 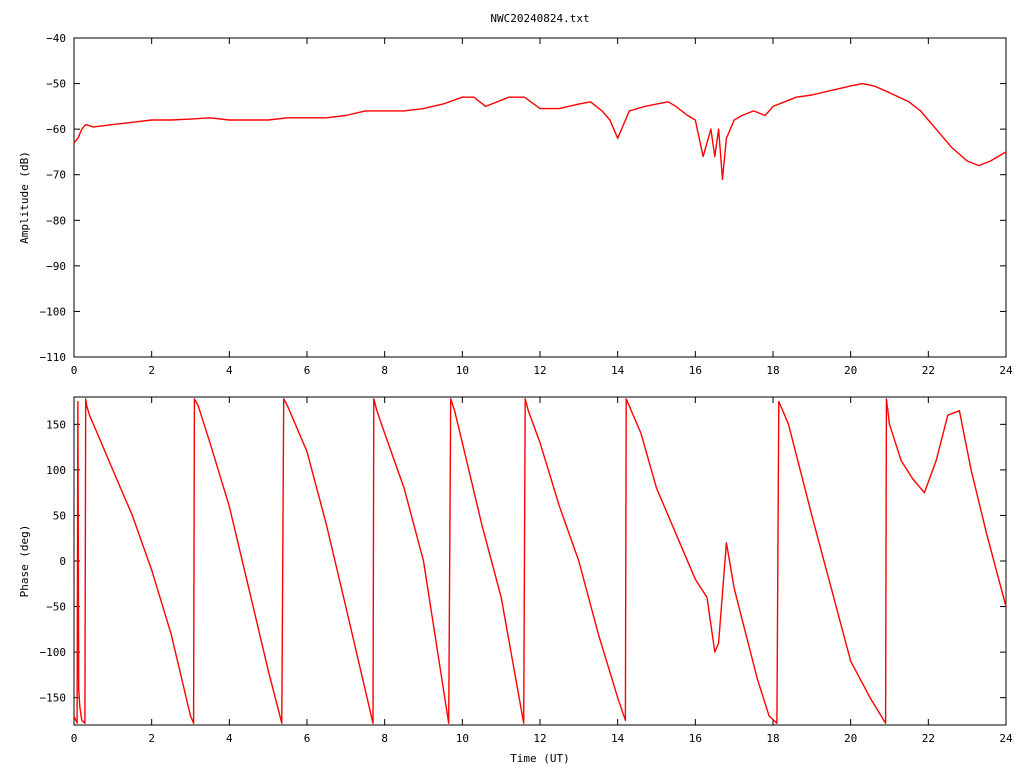 I want to click on y-tick-label: −60, so click(x=56, y=129).